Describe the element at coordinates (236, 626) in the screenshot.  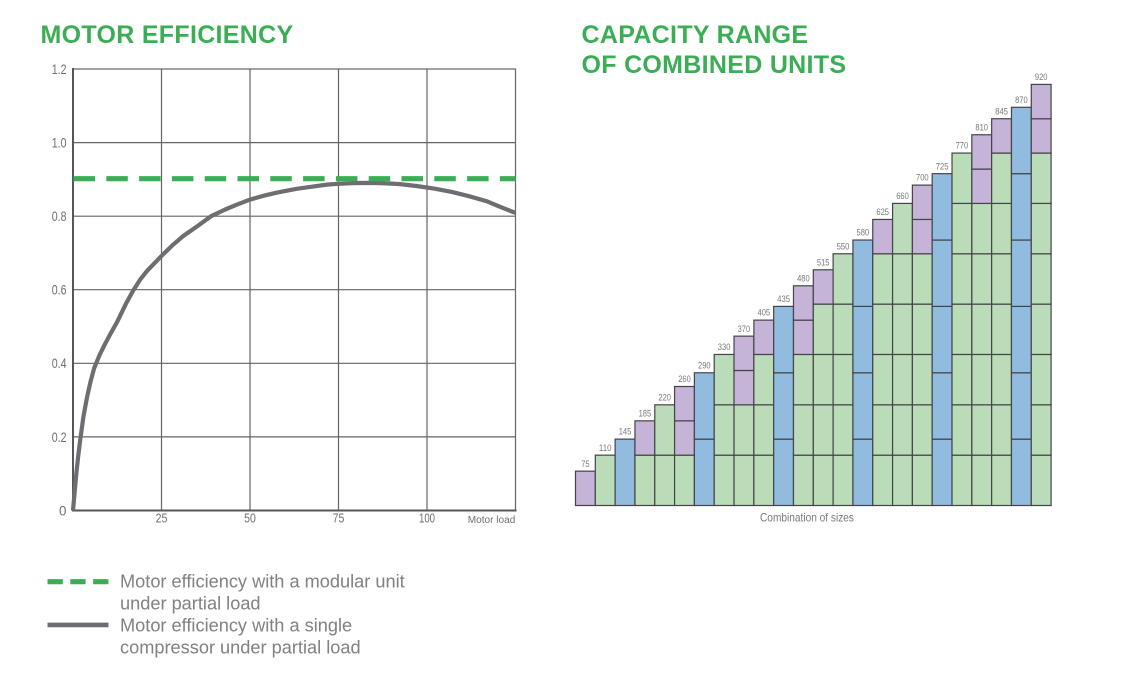
I see `svg-text: Motor efficiency with a single` at that location.